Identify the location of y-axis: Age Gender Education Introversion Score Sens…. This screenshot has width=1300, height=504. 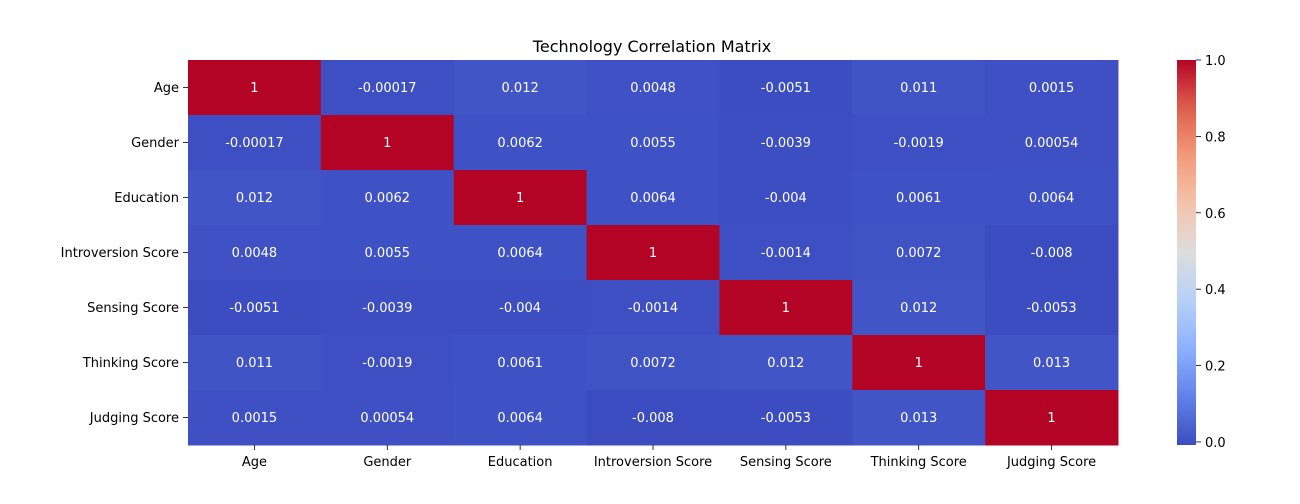
(124, 253).